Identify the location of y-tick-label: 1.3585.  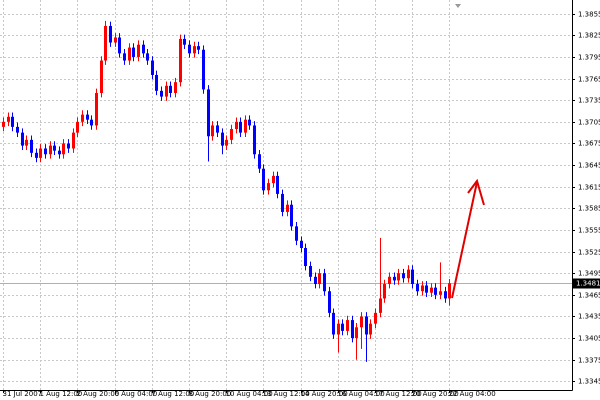
(589, 209).